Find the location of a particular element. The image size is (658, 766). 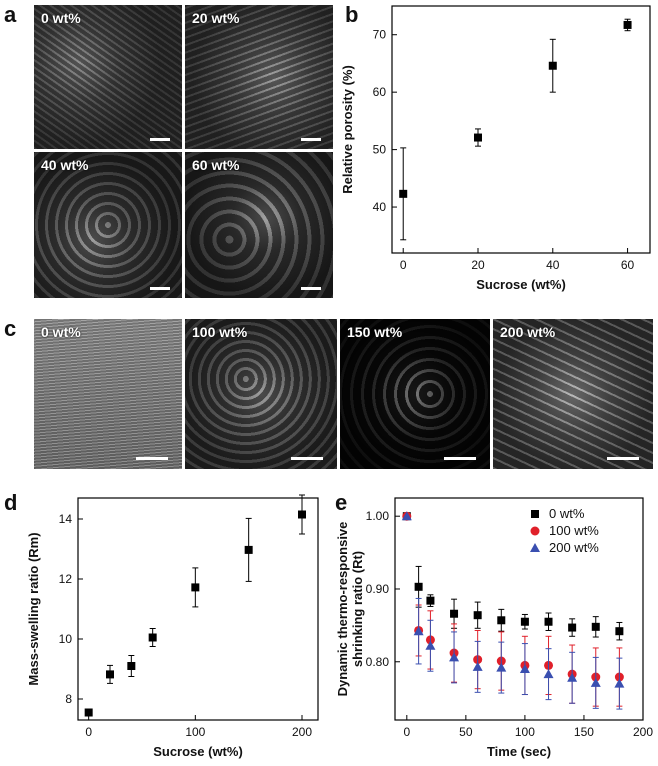

legend-label: 100 wt% is located at coordinates (574, 530).